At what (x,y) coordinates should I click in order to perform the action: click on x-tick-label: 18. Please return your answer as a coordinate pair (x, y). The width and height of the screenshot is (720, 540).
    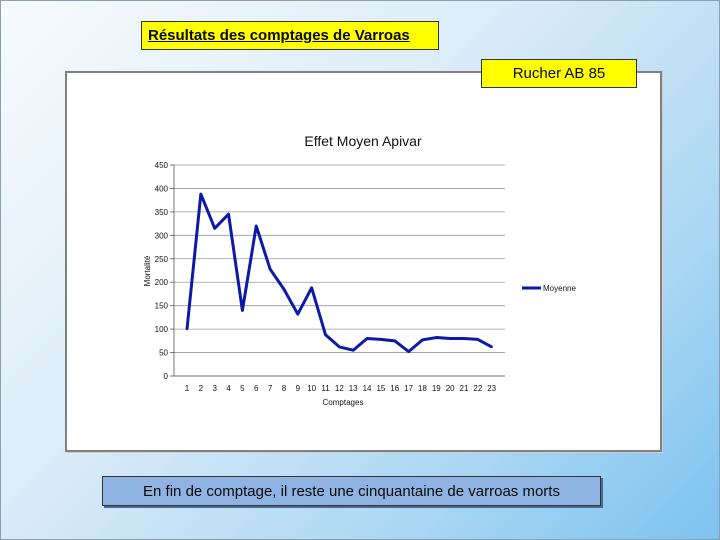
    Looking at the image, I should click on (422, 388).